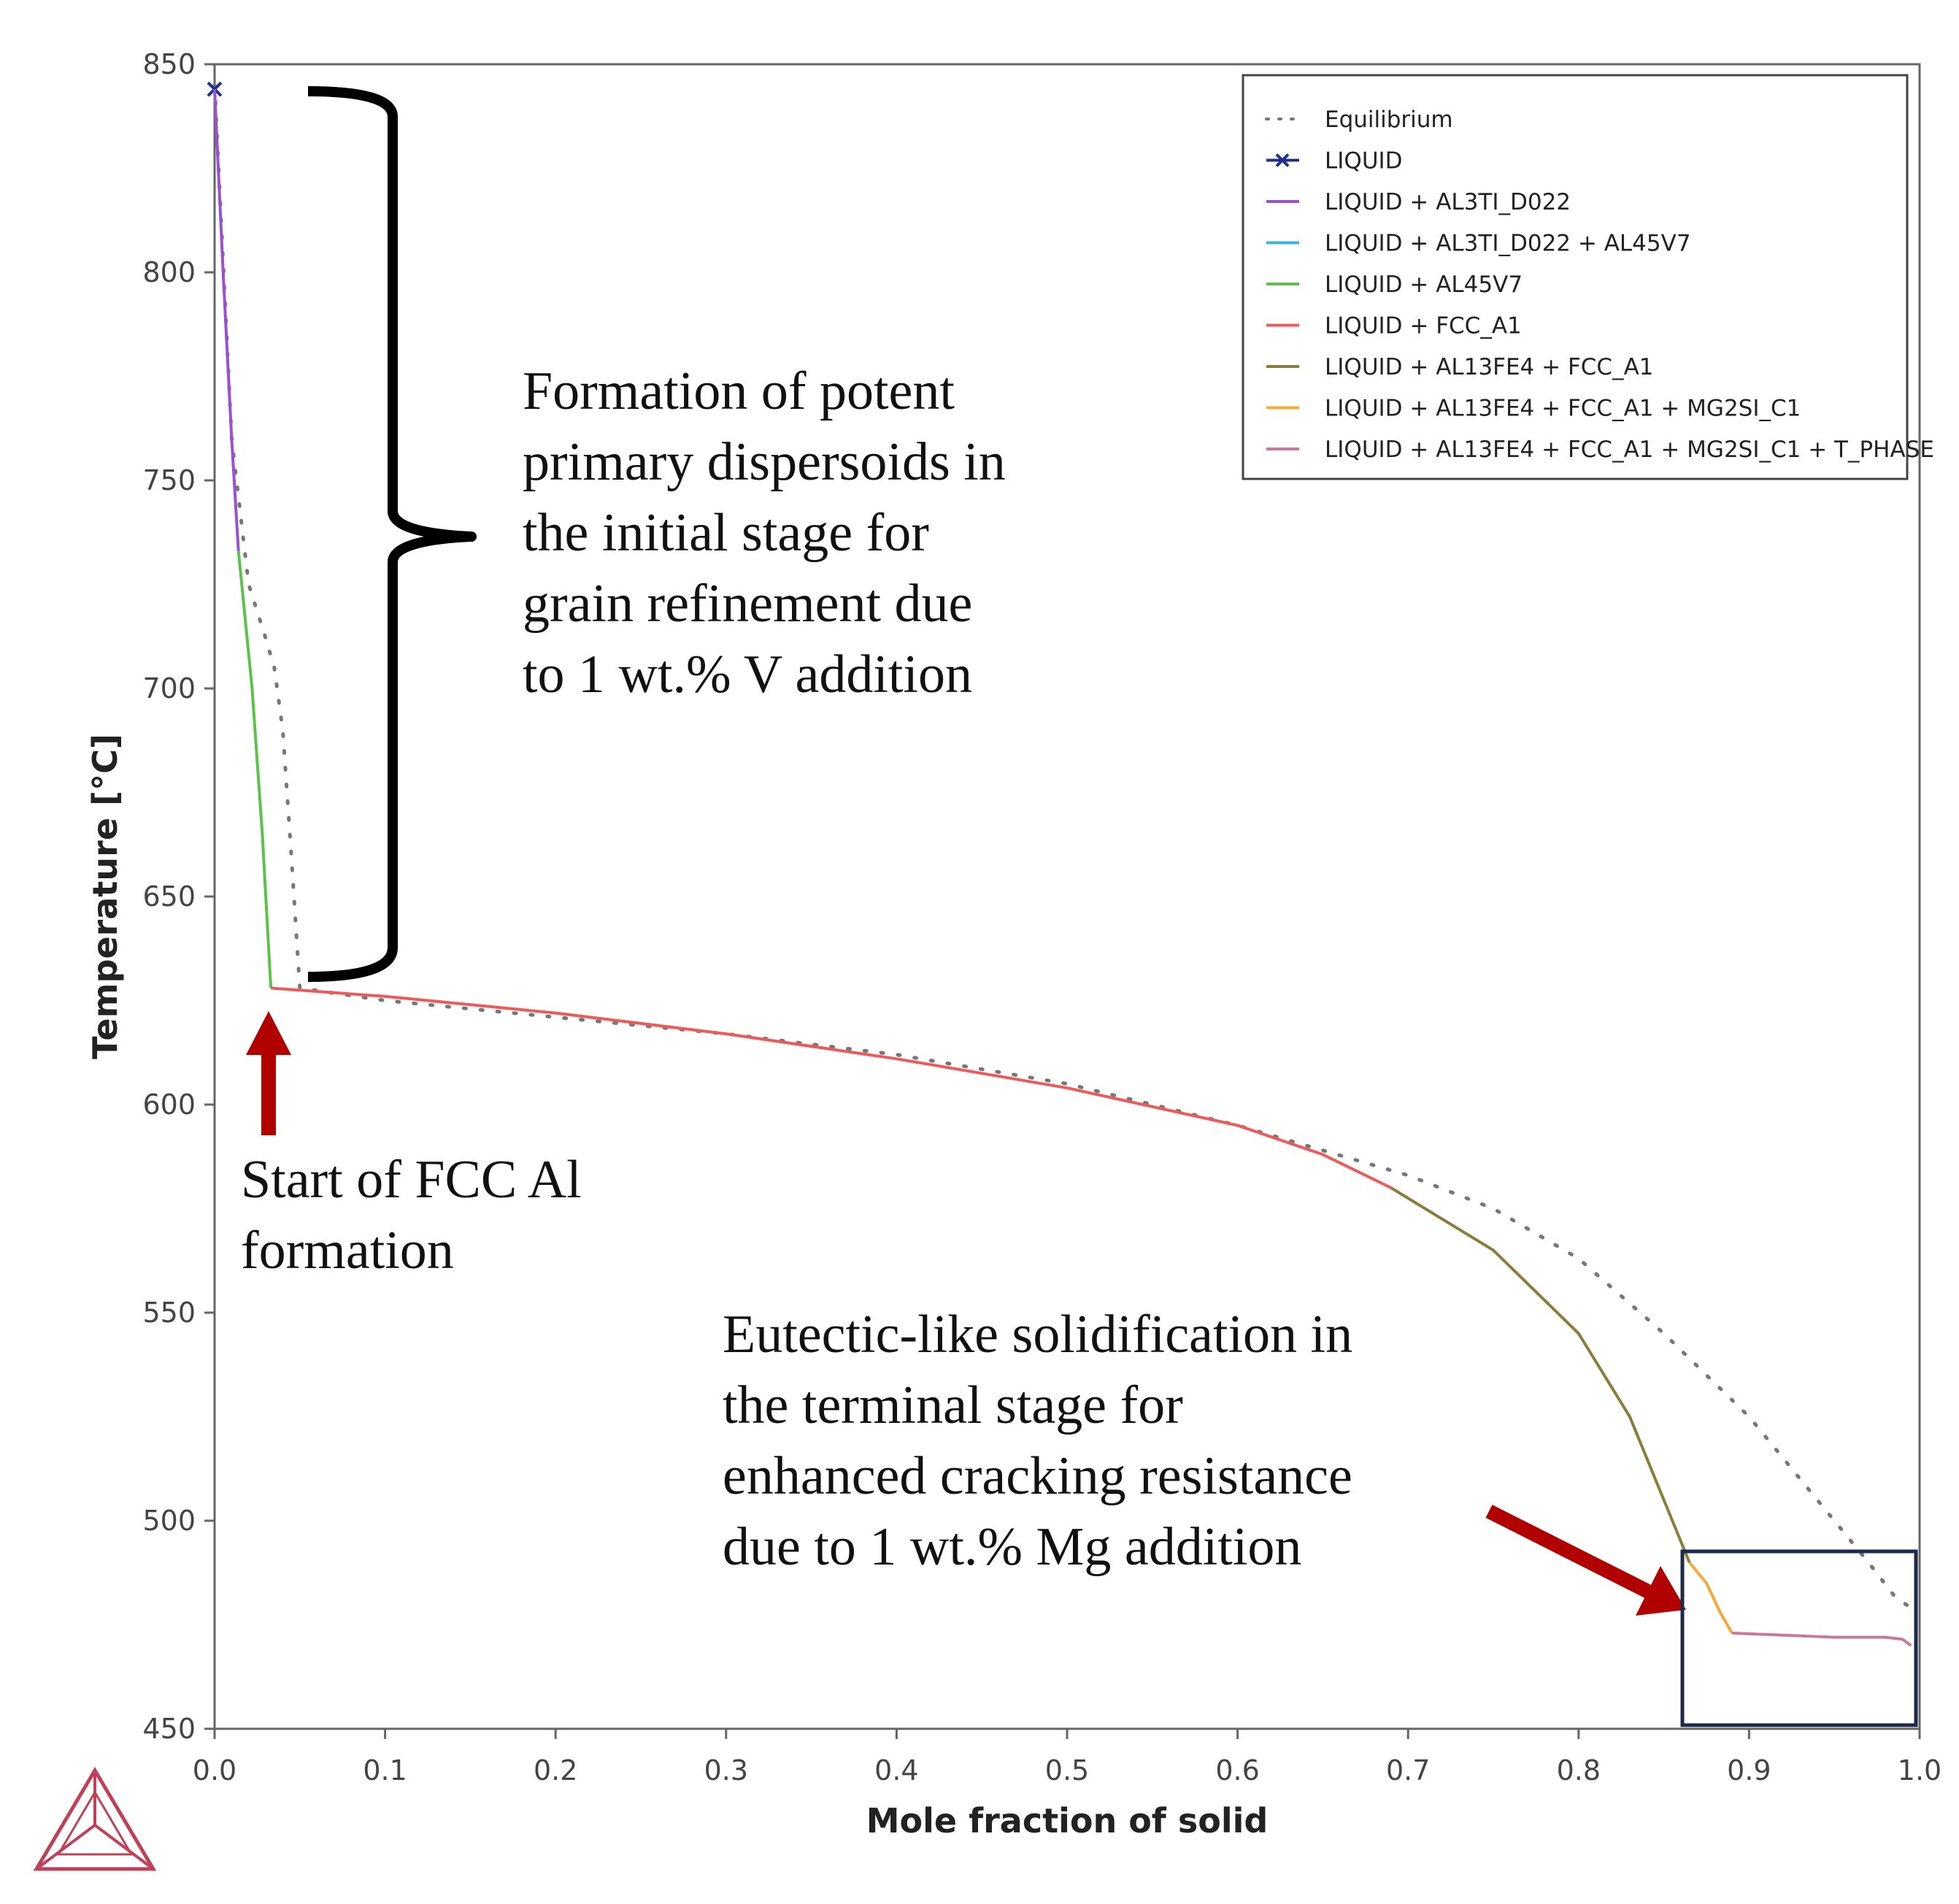  What do you see at coordinates (1237, 1770) in the screenshot?
I see `x-tick-label: 0.6` at bounding box center [1237, 1770].